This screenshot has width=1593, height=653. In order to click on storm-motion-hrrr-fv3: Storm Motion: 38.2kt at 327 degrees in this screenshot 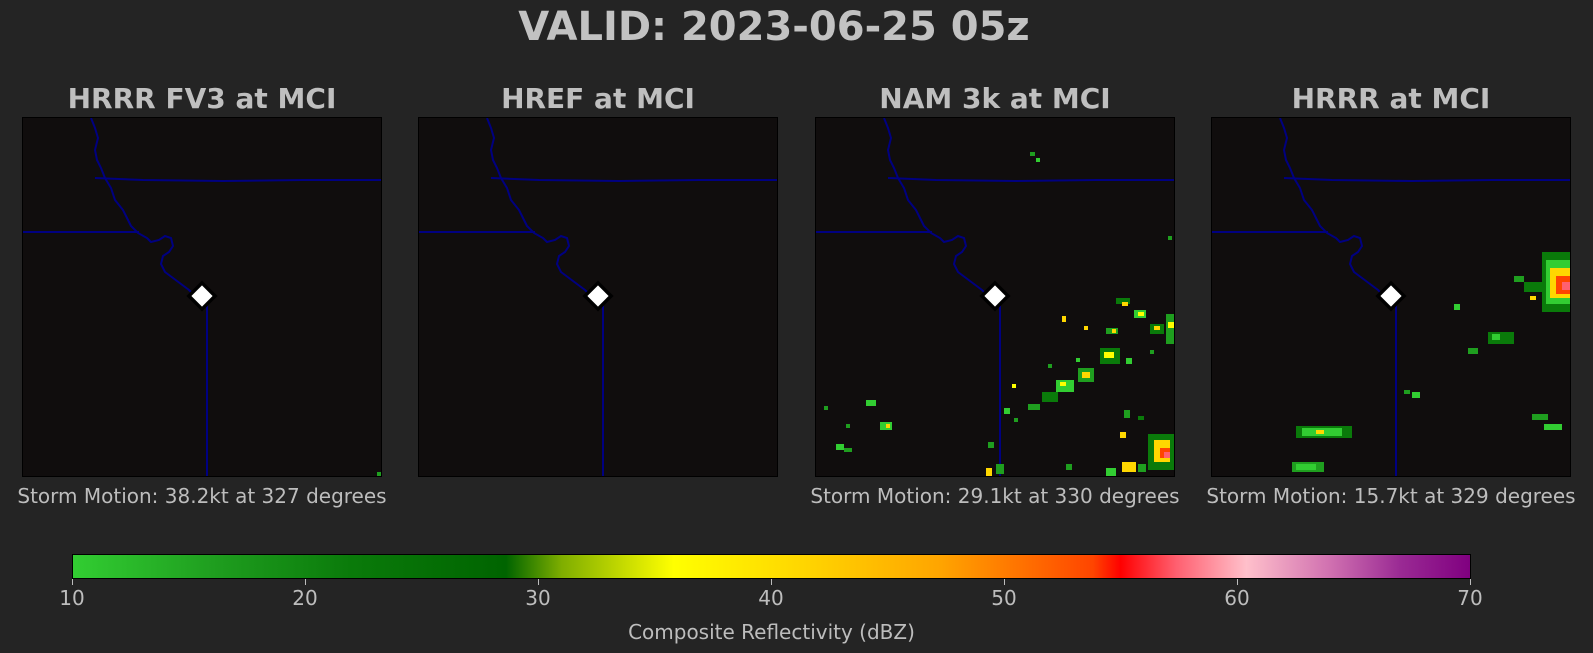, I will do `click(202, 496)`.